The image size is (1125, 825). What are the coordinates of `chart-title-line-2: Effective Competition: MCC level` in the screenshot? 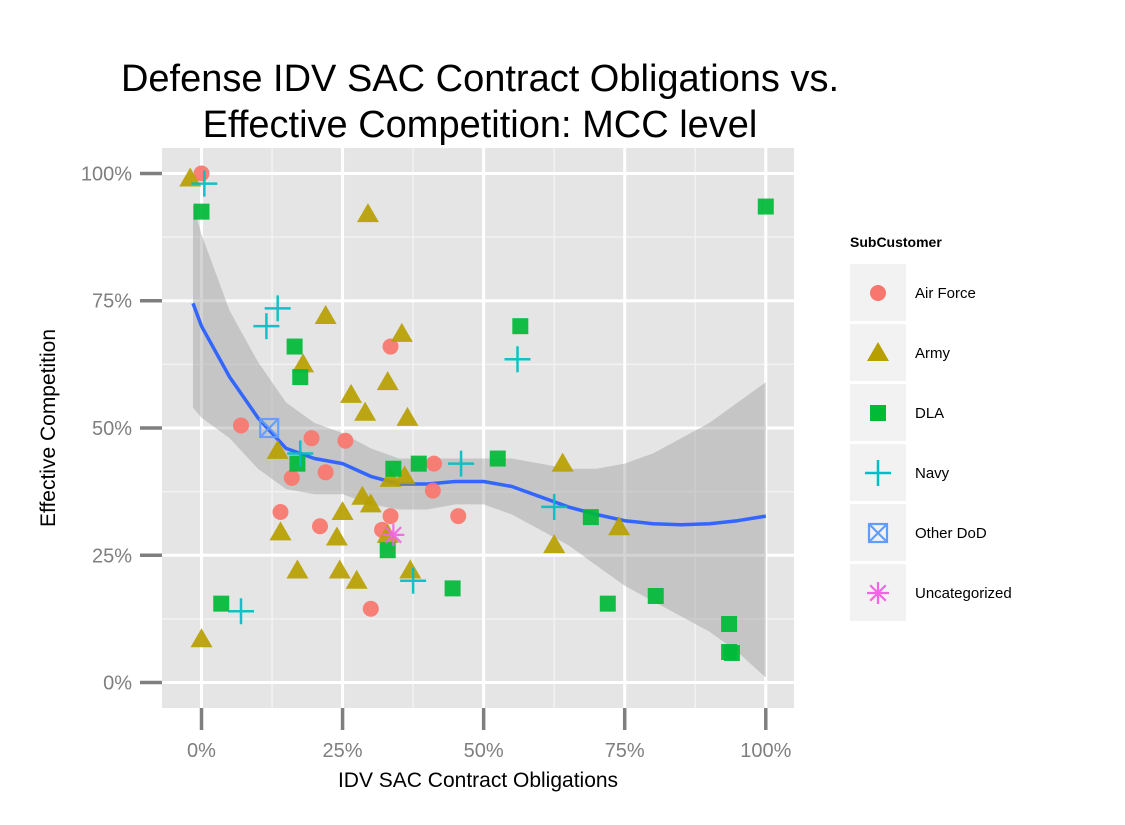 It's located at (480, 125).